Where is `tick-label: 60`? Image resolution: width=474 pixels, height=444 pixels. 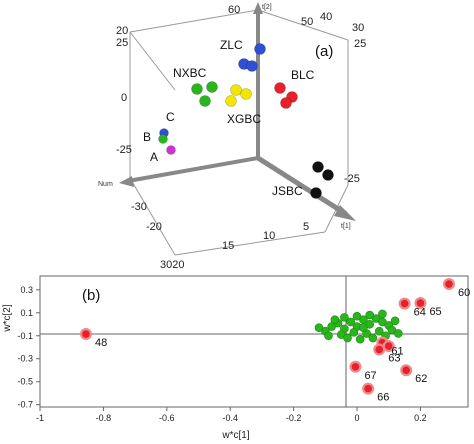
tick-label: 60 is located at coordinates (234, 10).